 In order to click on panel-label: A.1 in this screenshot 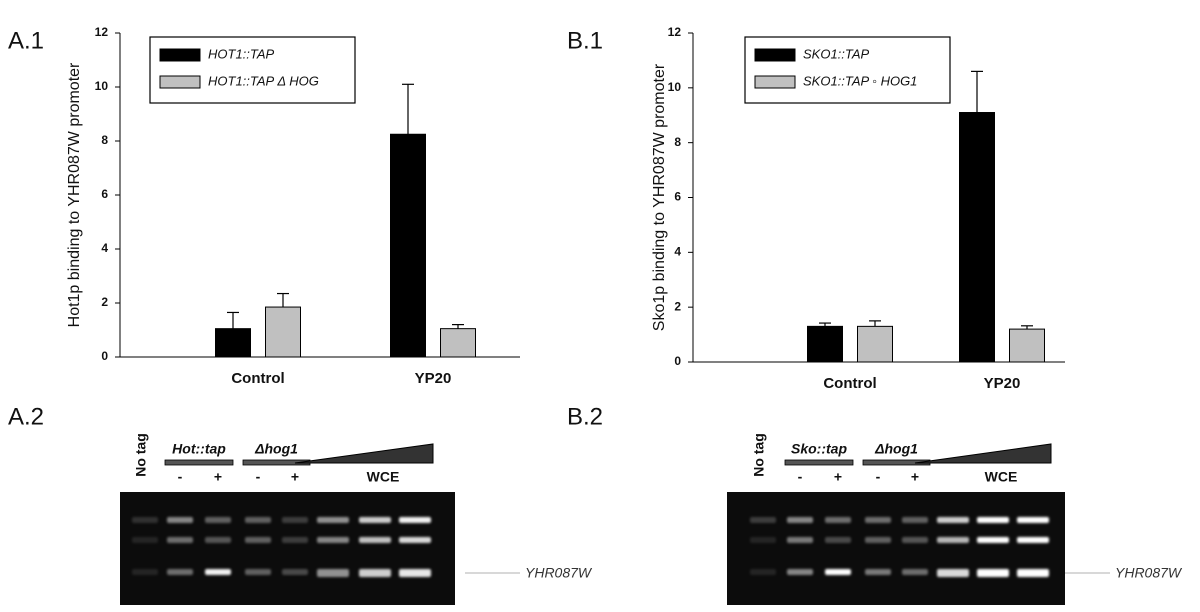, I will do `click(26, 40)`.